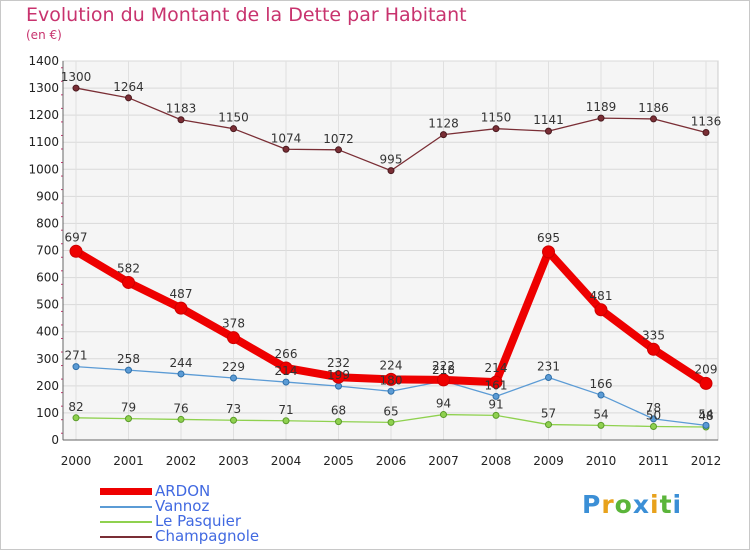 Image resolution: width=750 pixels, height=550 pixels. I want to click on data-label-le-pasquier: 73, so click(233, 409).